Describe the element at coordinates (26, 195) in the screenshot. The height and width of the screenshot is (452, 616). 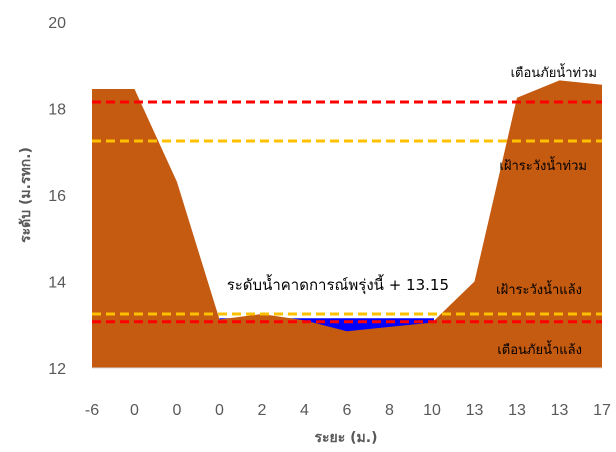
I see `y-axis-title: ระดับ (ม.รทก.)` at that location.